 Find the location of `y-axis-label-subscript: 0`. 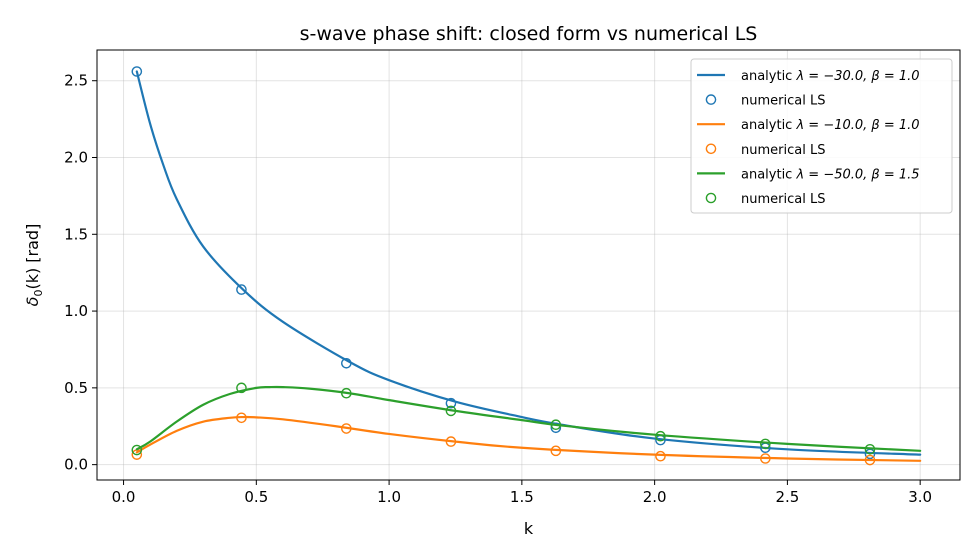

y-axis-label-subscript: 0 is located at coordinates (38, 293).